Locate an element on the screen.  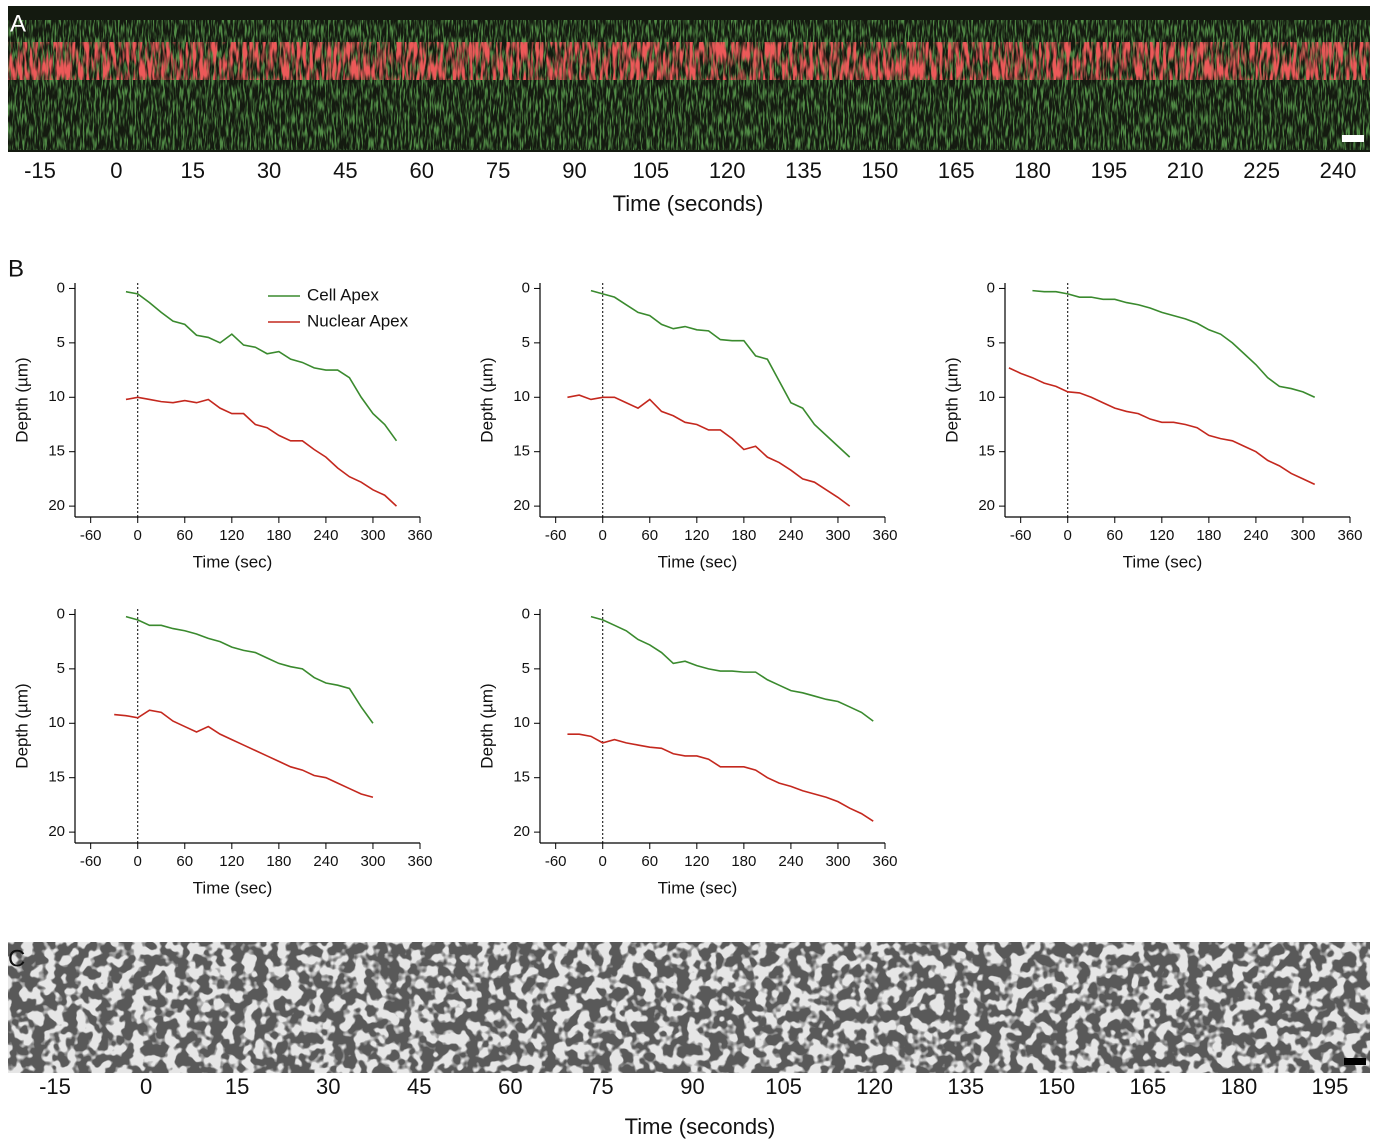
panel-a-image is located at coordinates (689, 79).